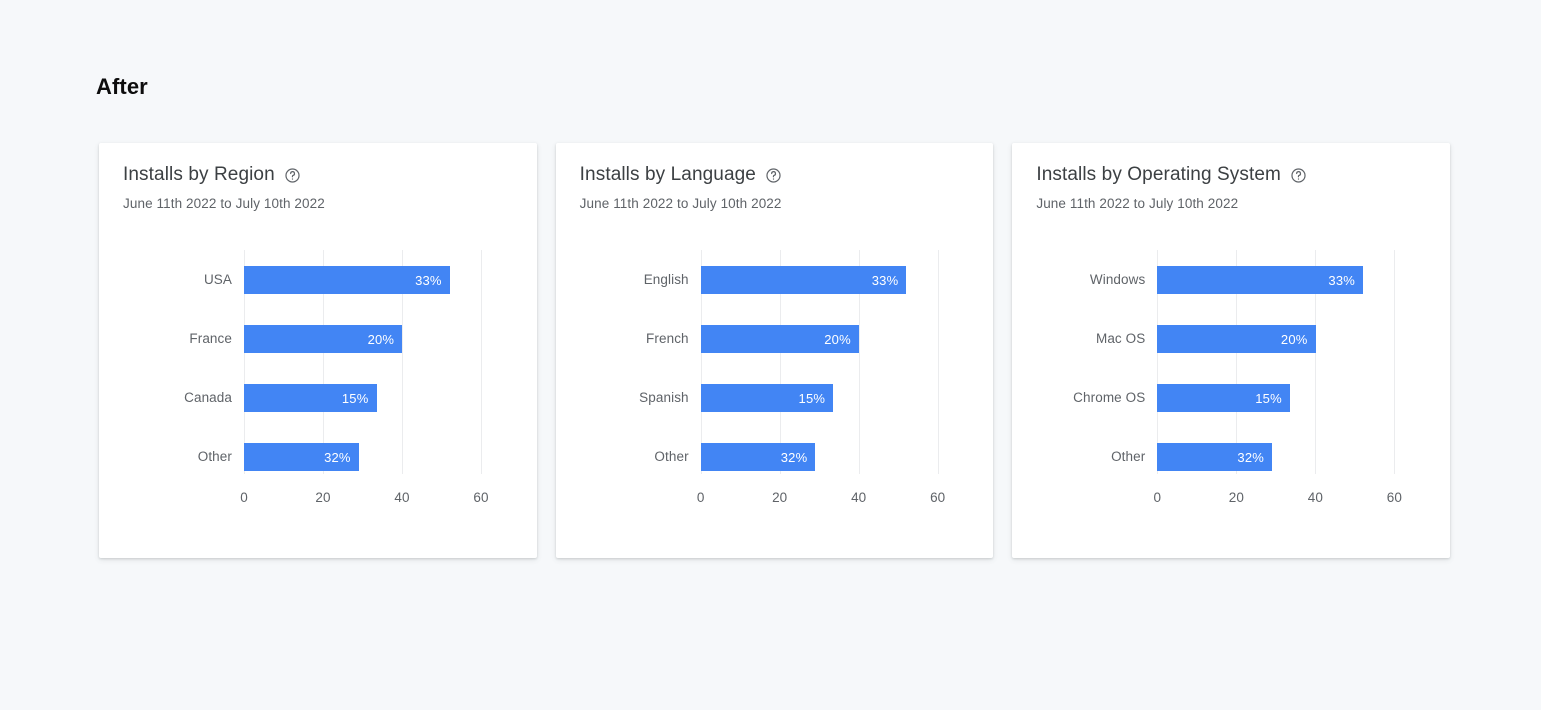  I want to click on card-title: Installs by Language, so click(667, 174).